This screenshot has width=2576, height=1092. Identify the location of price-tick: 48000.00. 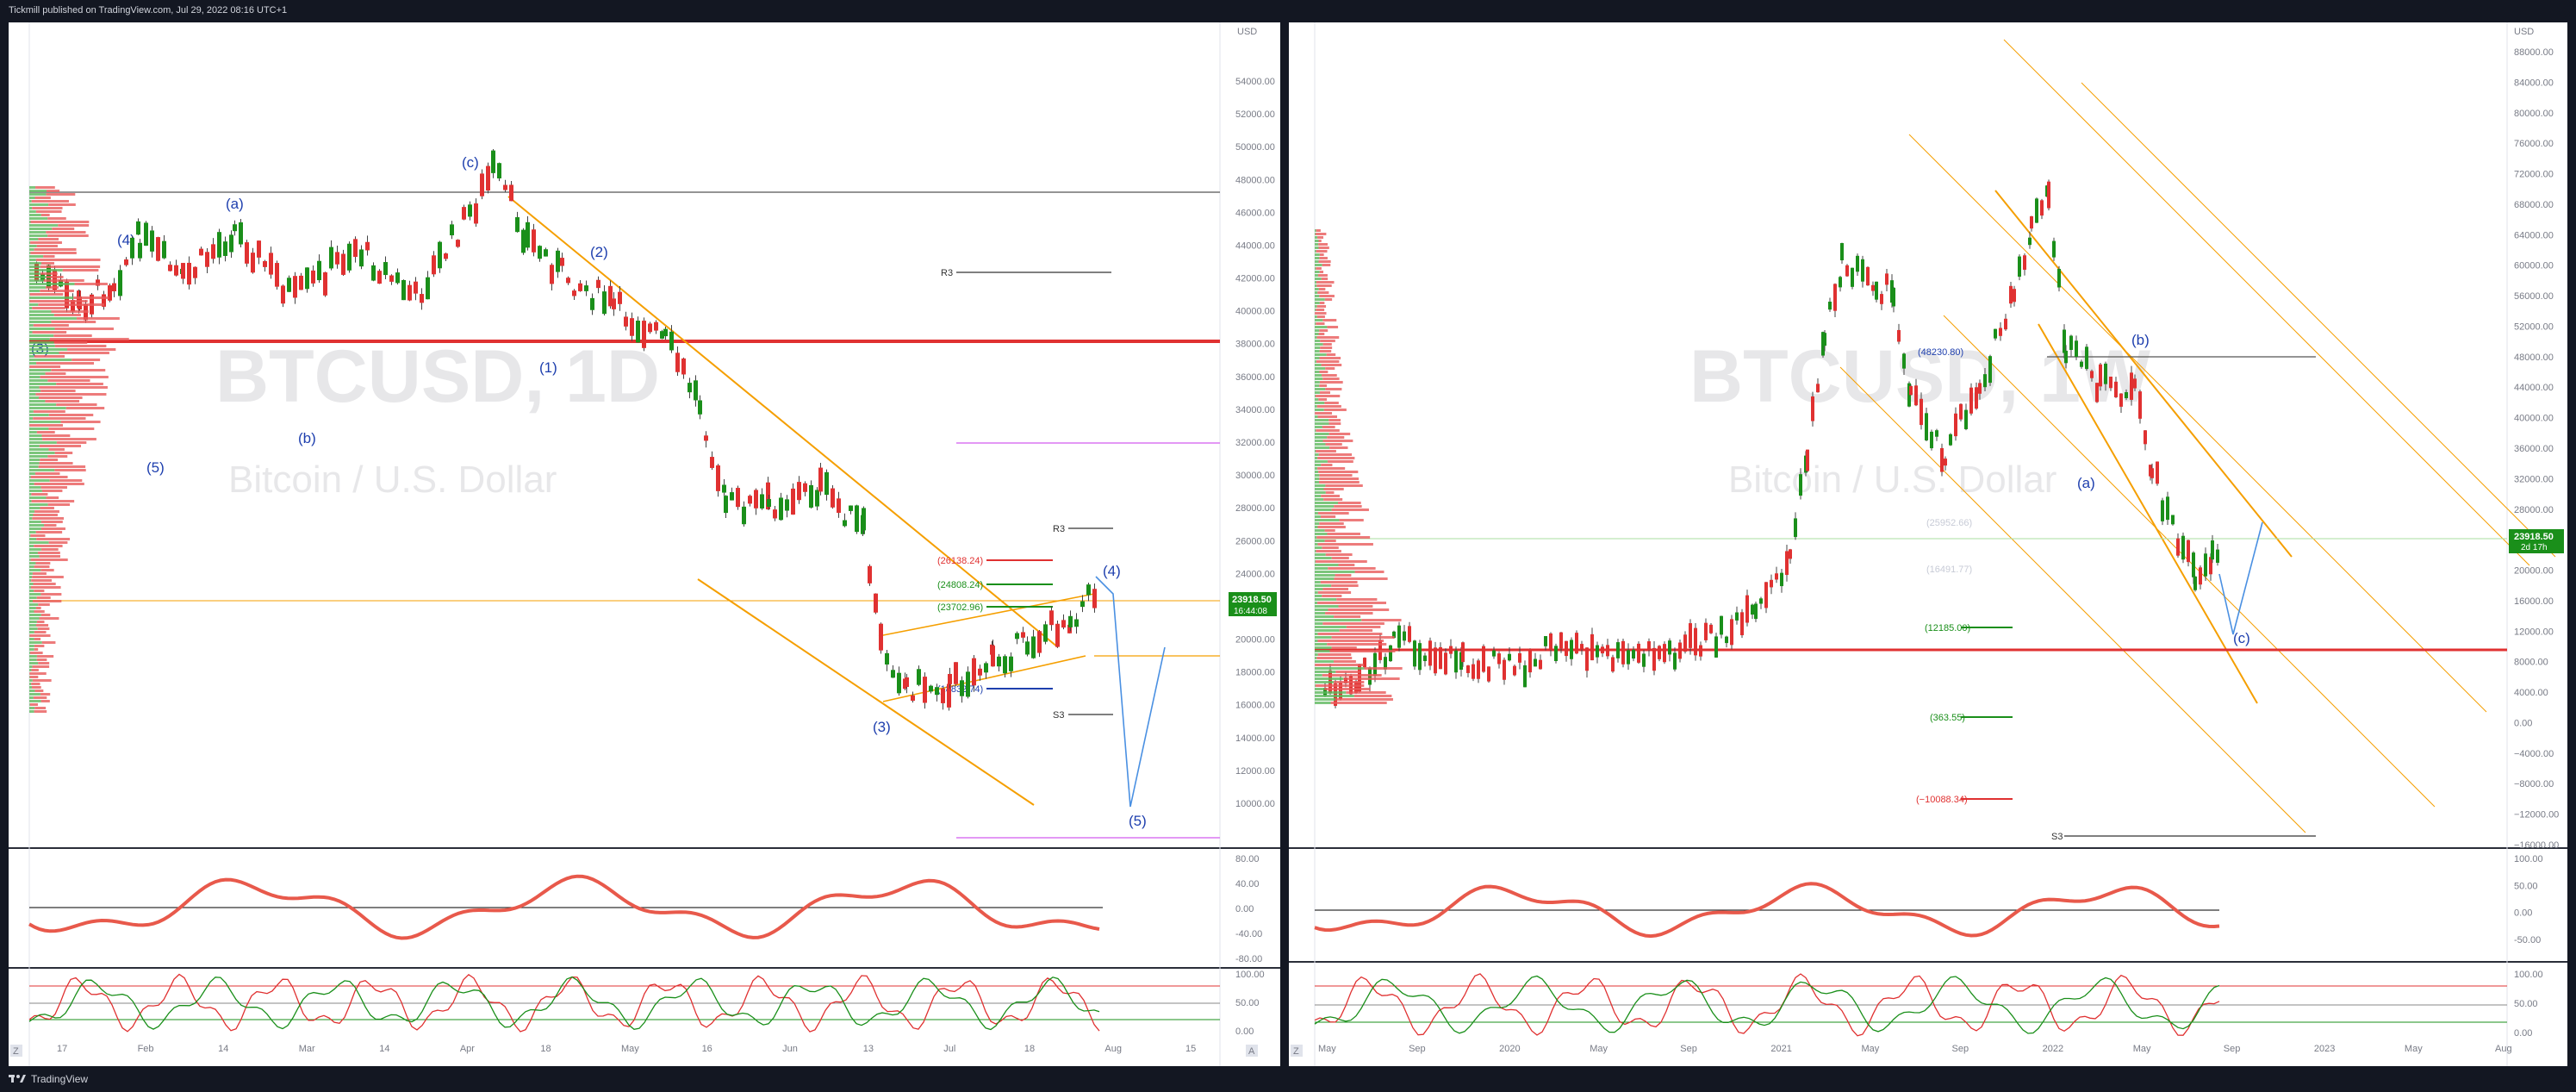
(1255, 180).